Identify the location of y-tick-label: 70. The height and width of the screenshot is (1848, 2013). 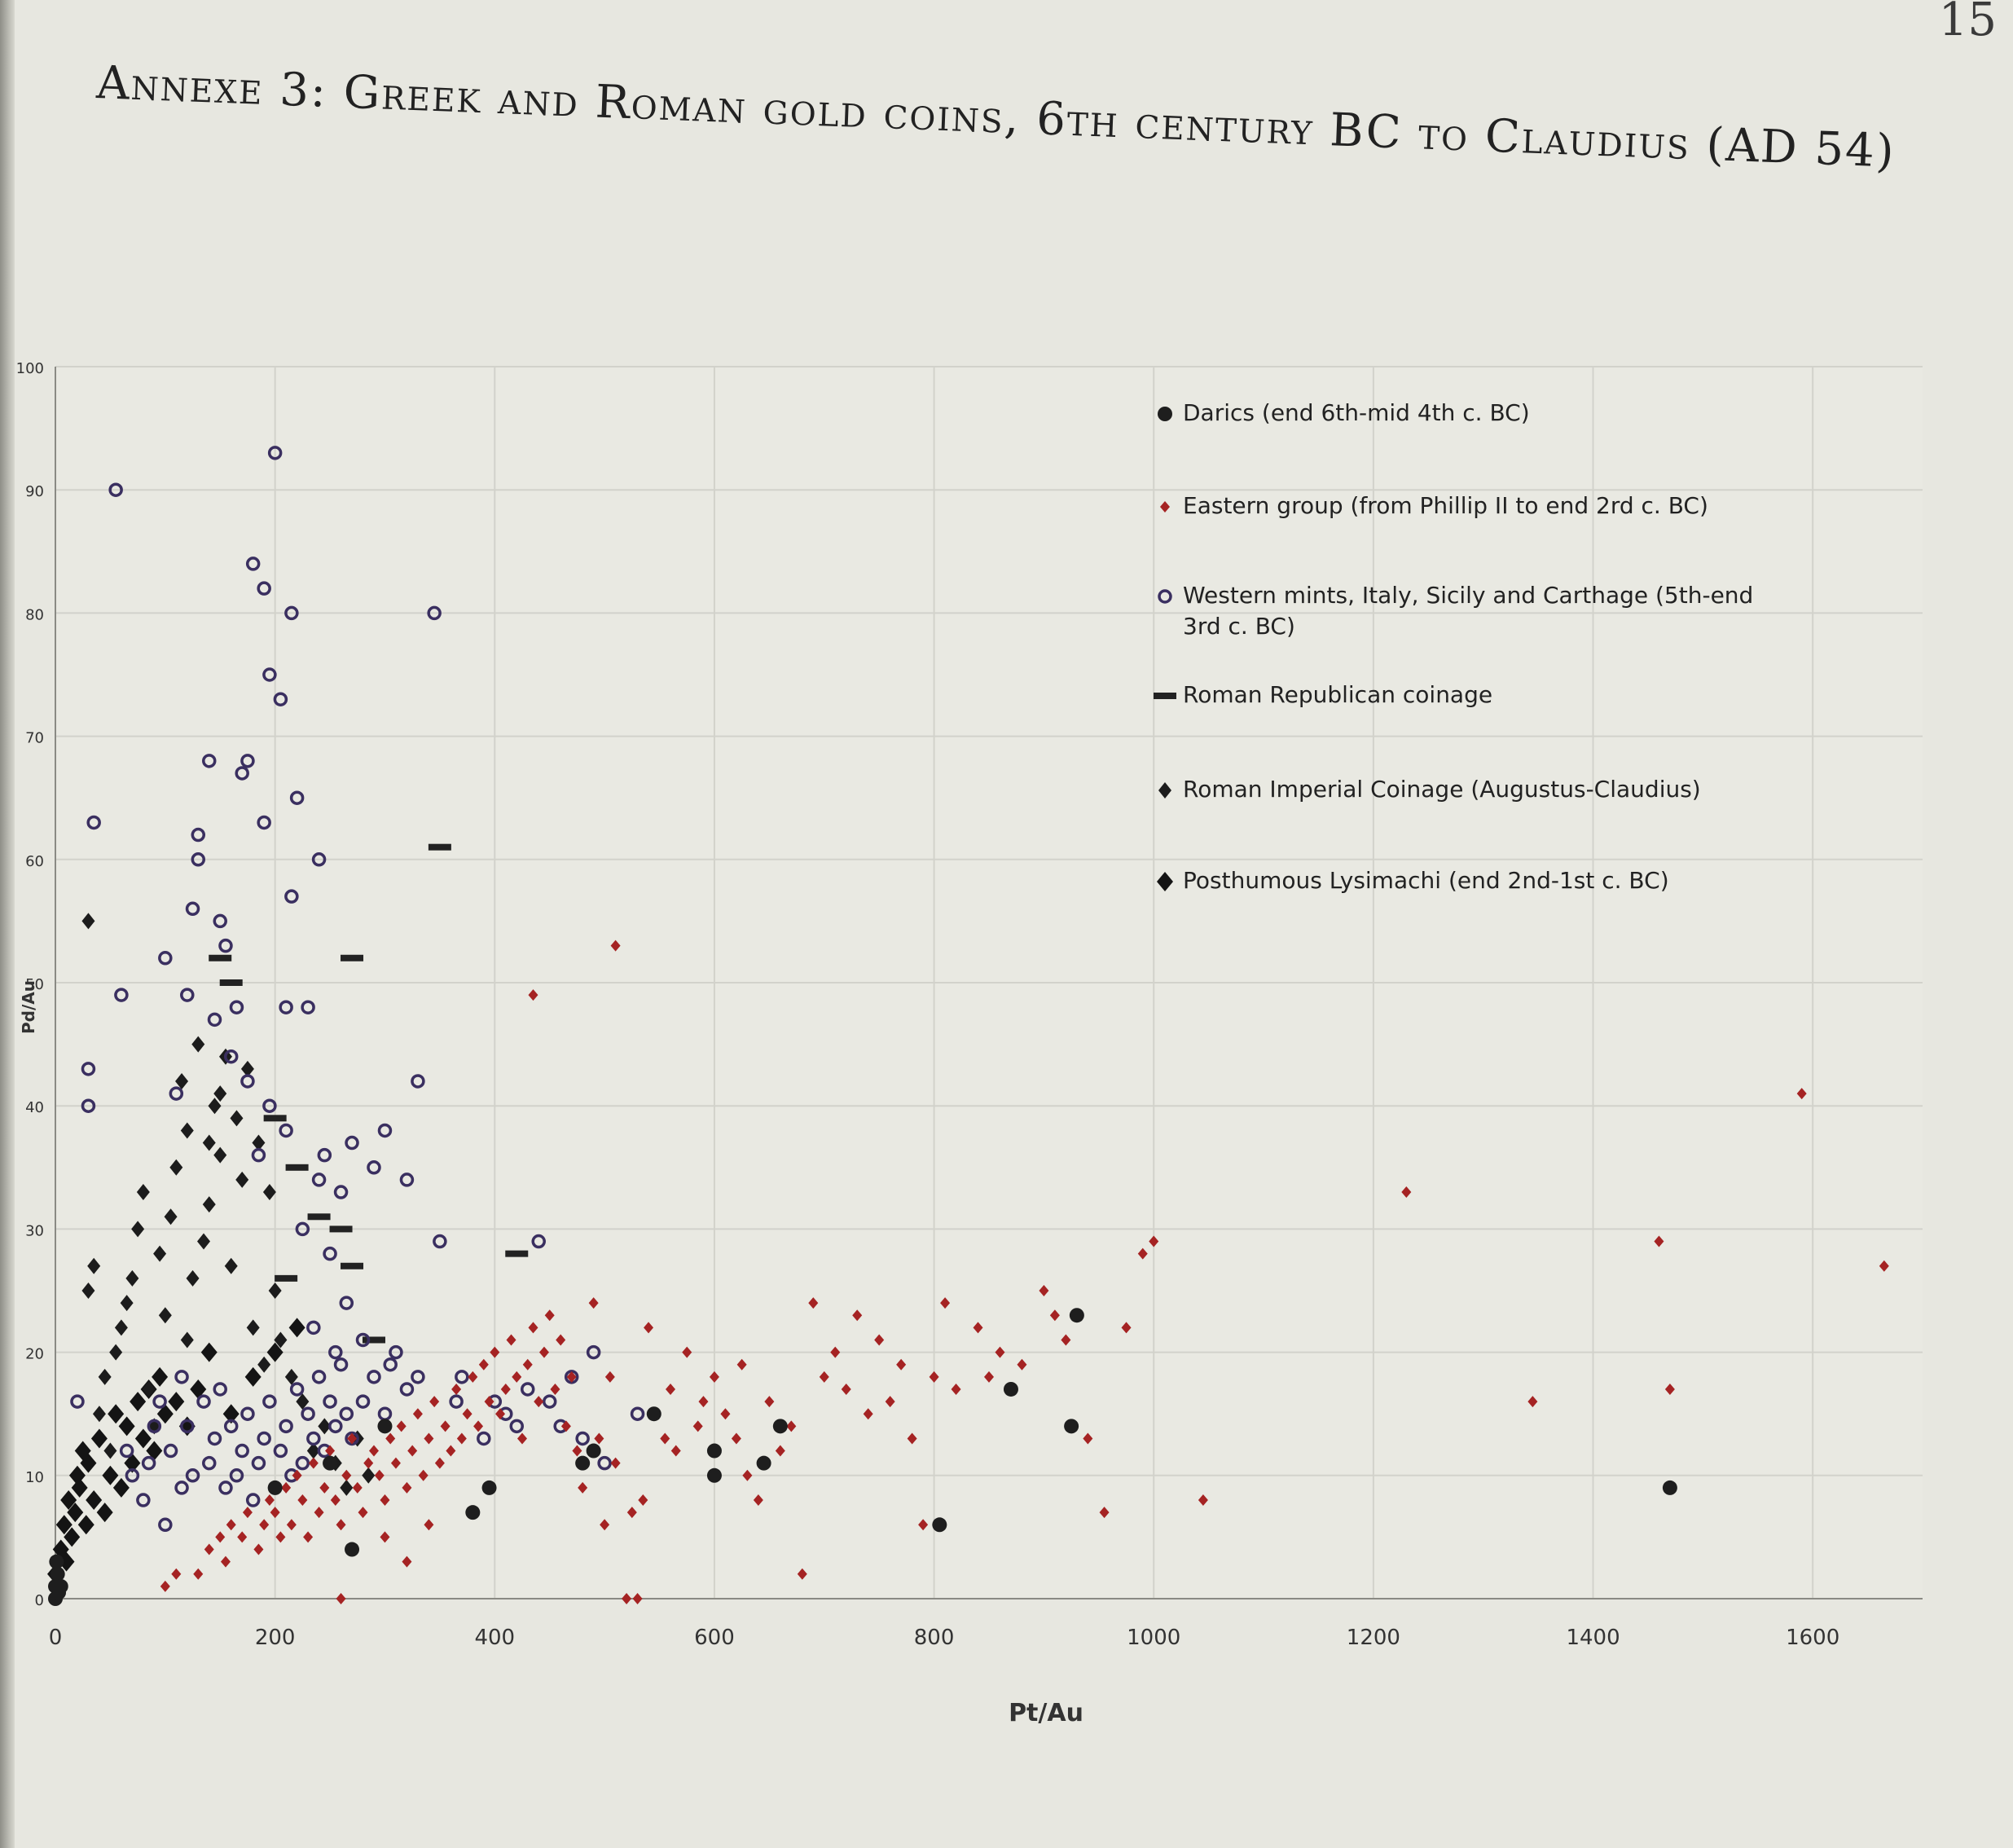
(34, 738).